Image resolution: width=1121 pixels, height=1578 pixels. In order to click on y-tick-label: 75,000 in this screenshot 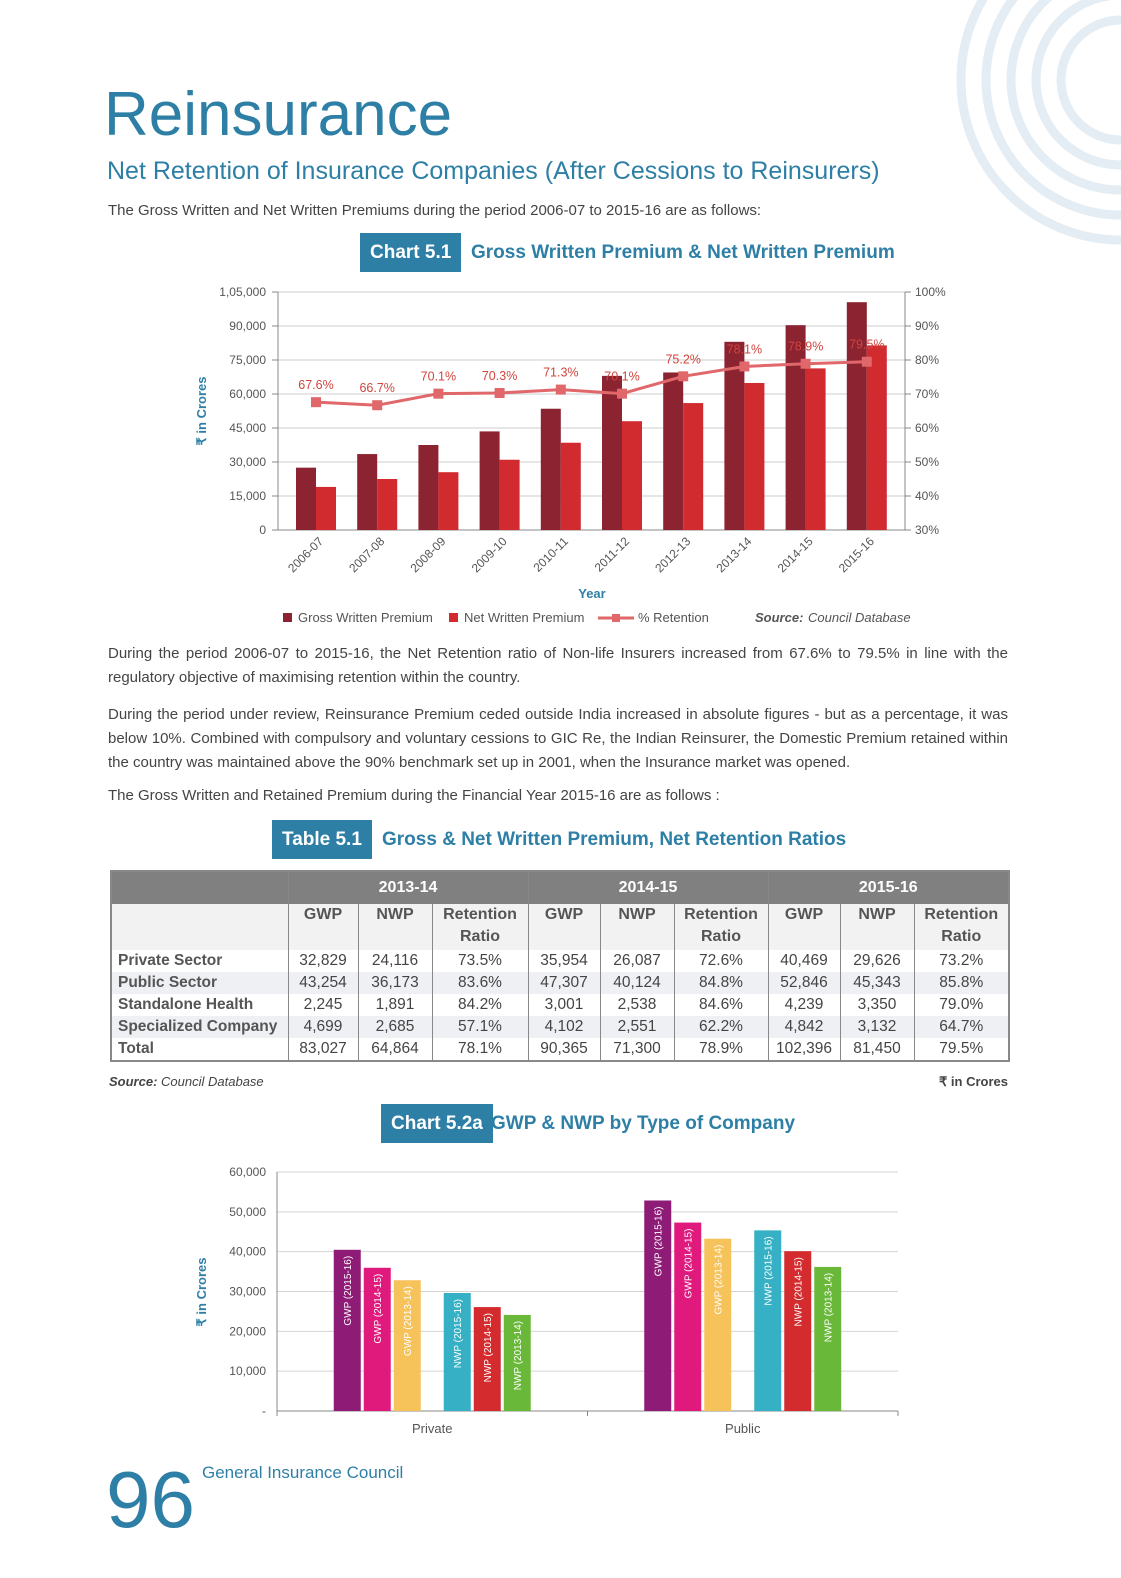, I will do `click(247, 360)`.